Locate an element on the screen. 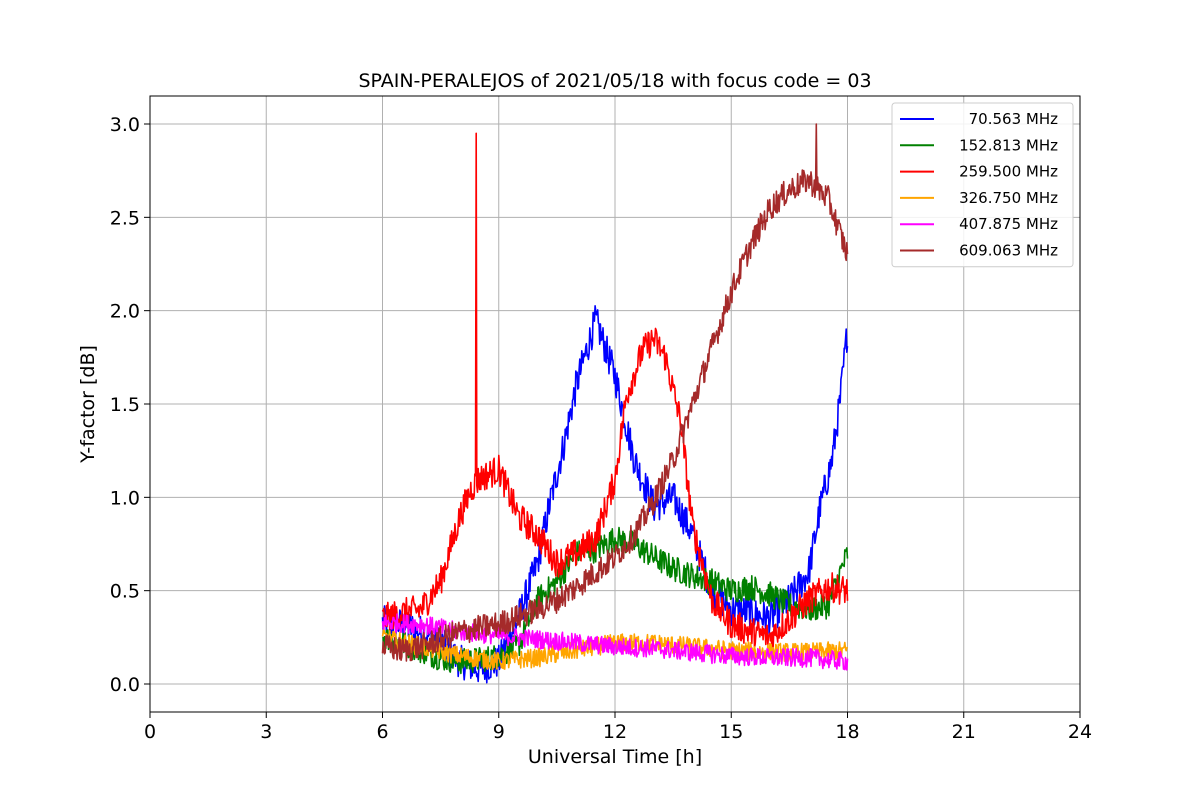 The width and height of the screenshot is (1200, 804). legend-label: 152.813 MHz is located at coordinates (1008, 145).